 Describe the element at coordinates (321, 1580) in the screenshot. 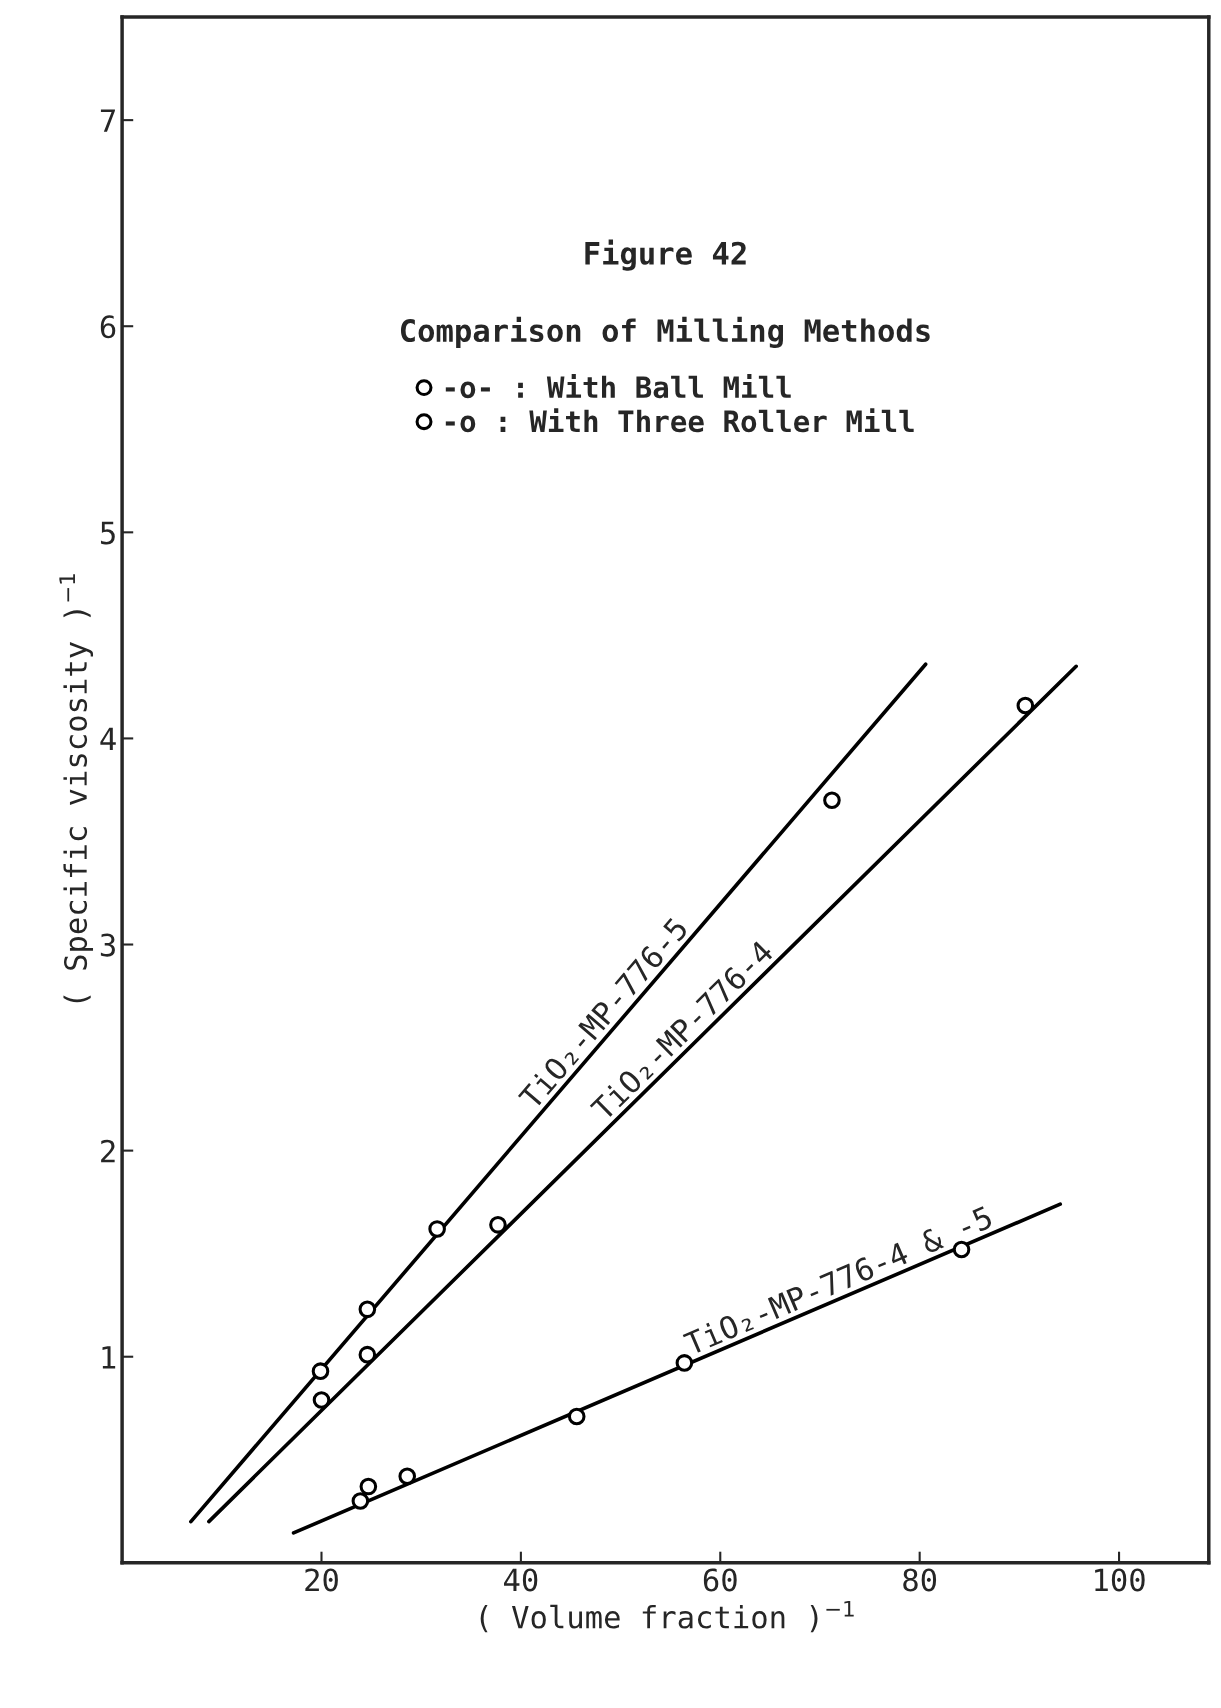

I see `x-tick-label: 20` at that location.